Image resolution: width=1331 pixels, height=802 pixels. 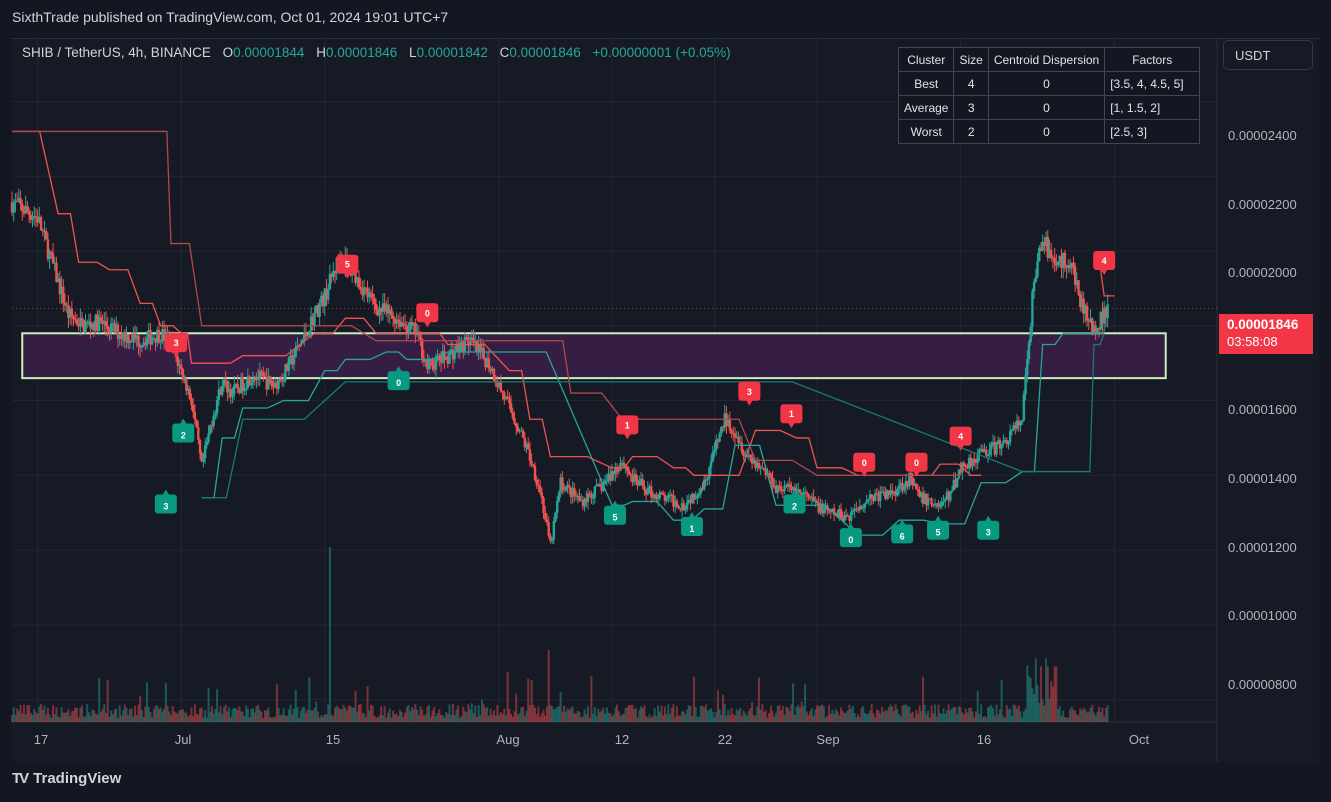 What do you see at coordinates (1268, 55) in the screenshot?
I see `currency-selector: USDT` at bounding box center [1268, 55].